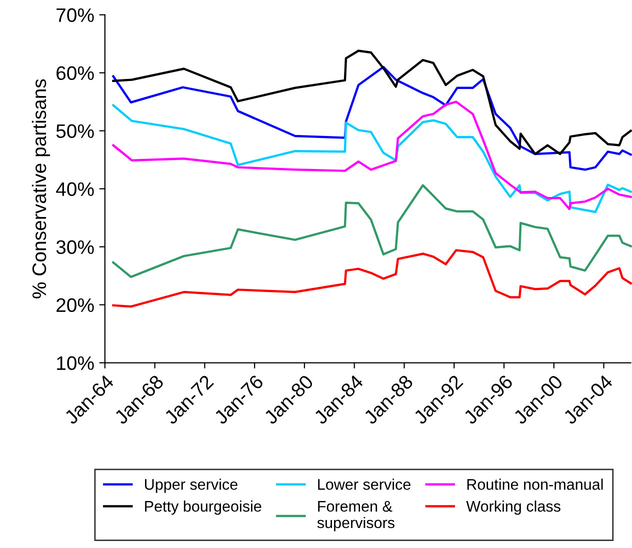 This screenshot has width=632, height=548. I want to click on y-axis-title: % Conservative partisans, so click(41, 188).